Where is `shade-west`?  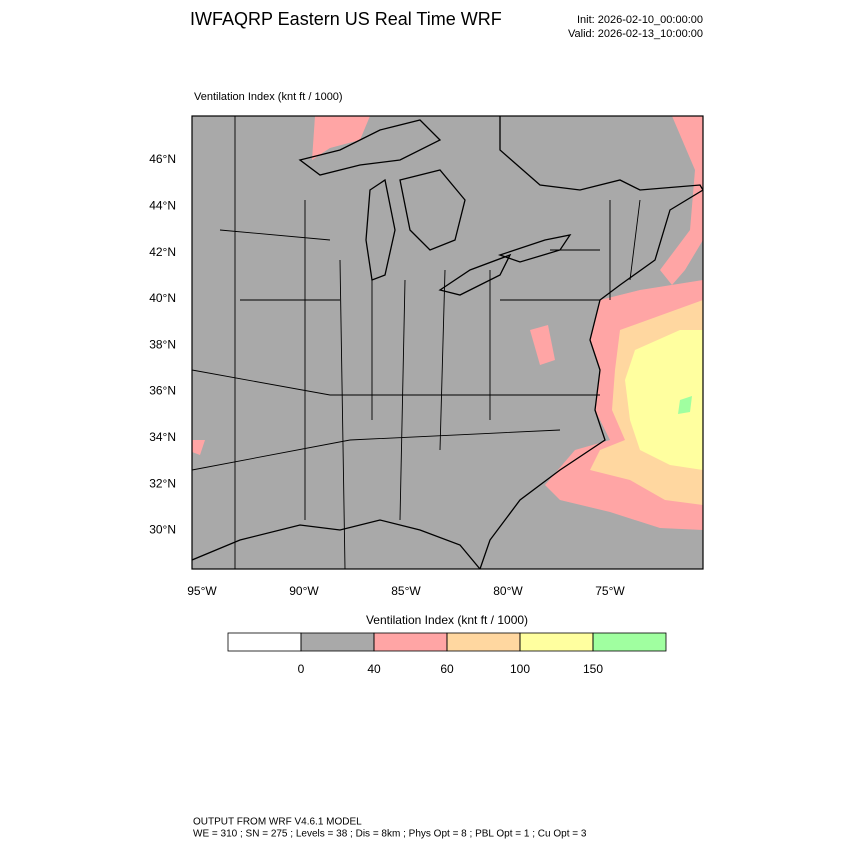
shade-west is located at coordinates (198, 447).